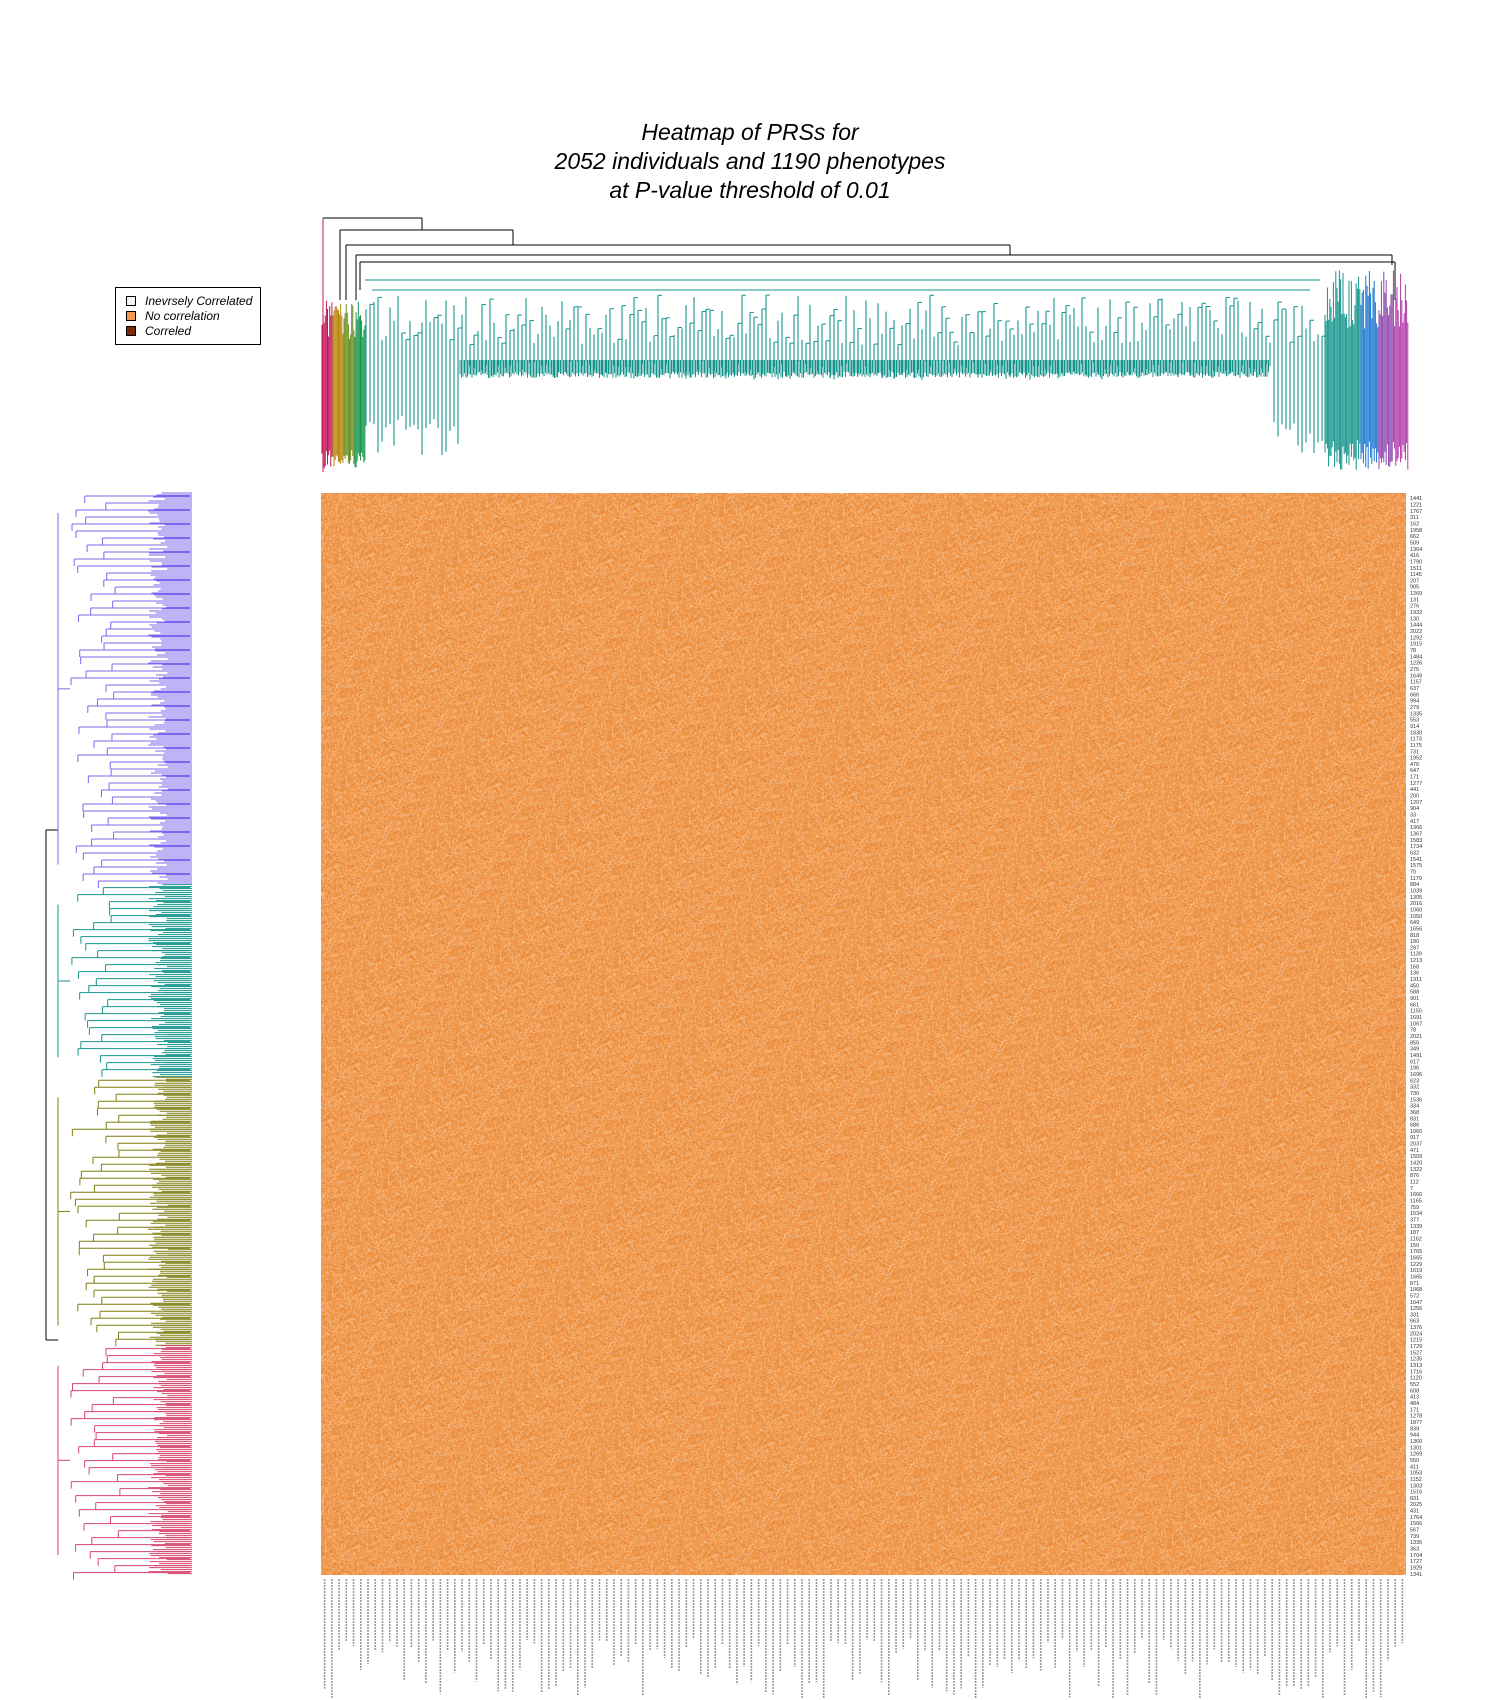  I want to click on row-label: 608, so click(1414, 1391).